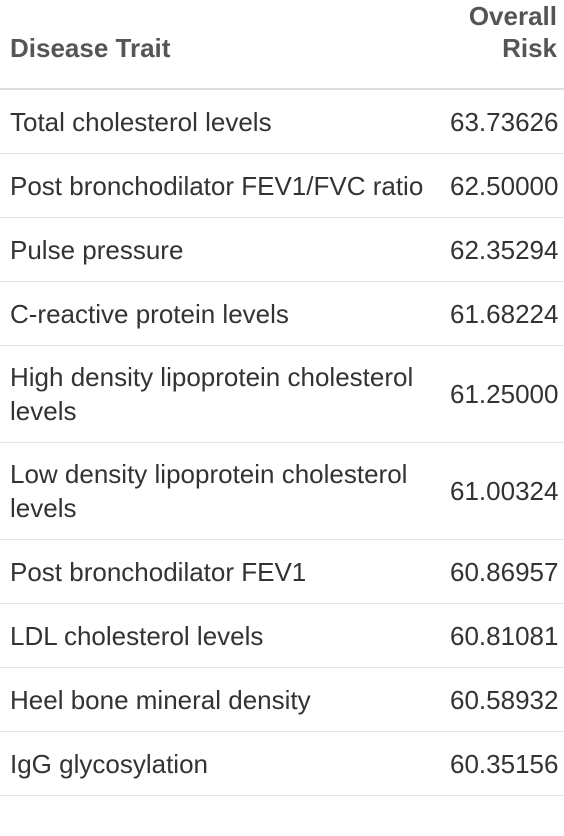 The image size is (564, 836). I want to click on disease-trait-cell: IgG glycosylation, so click(220, 763).